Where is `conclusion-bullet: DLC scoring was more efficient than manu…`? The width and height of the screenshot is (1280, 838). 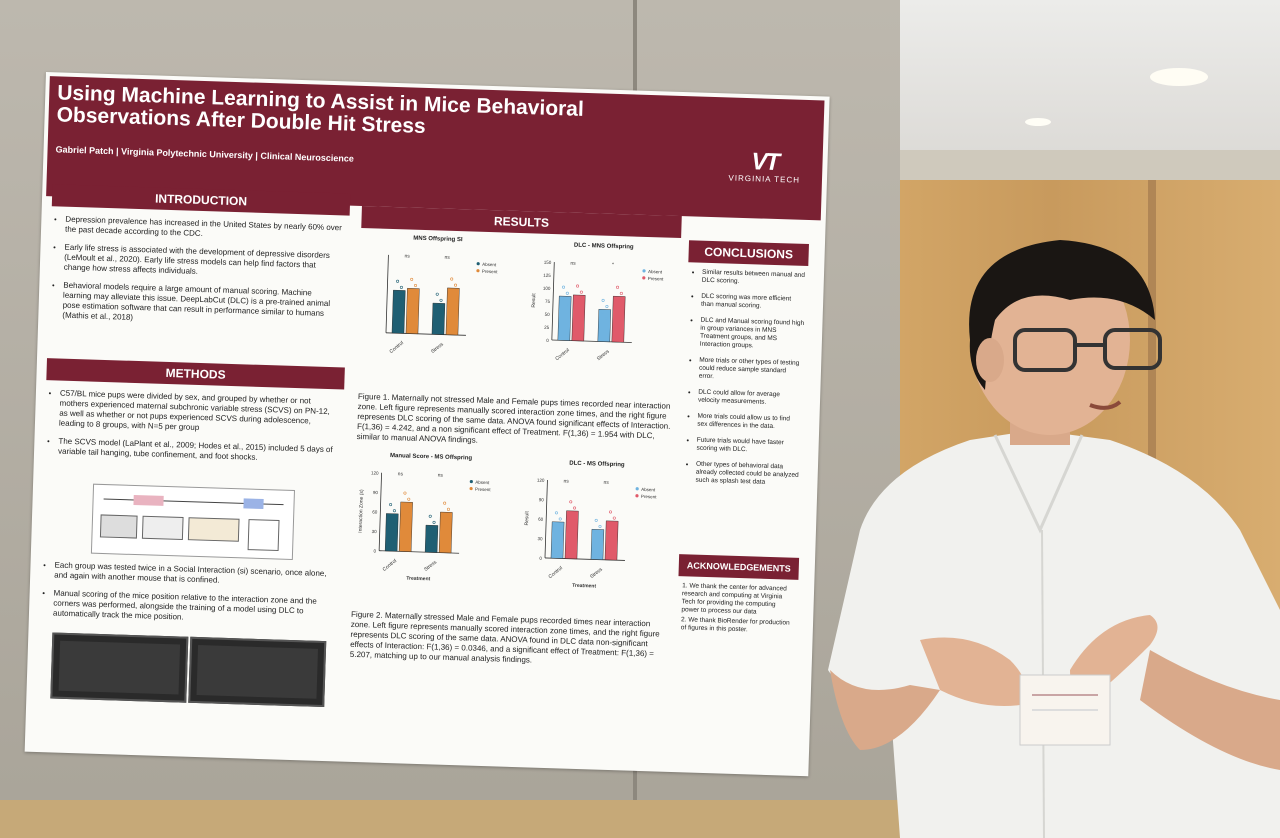 conclusion-bullet: DLC scoring was more efficient than manu… is located at coordinates (753, 302).